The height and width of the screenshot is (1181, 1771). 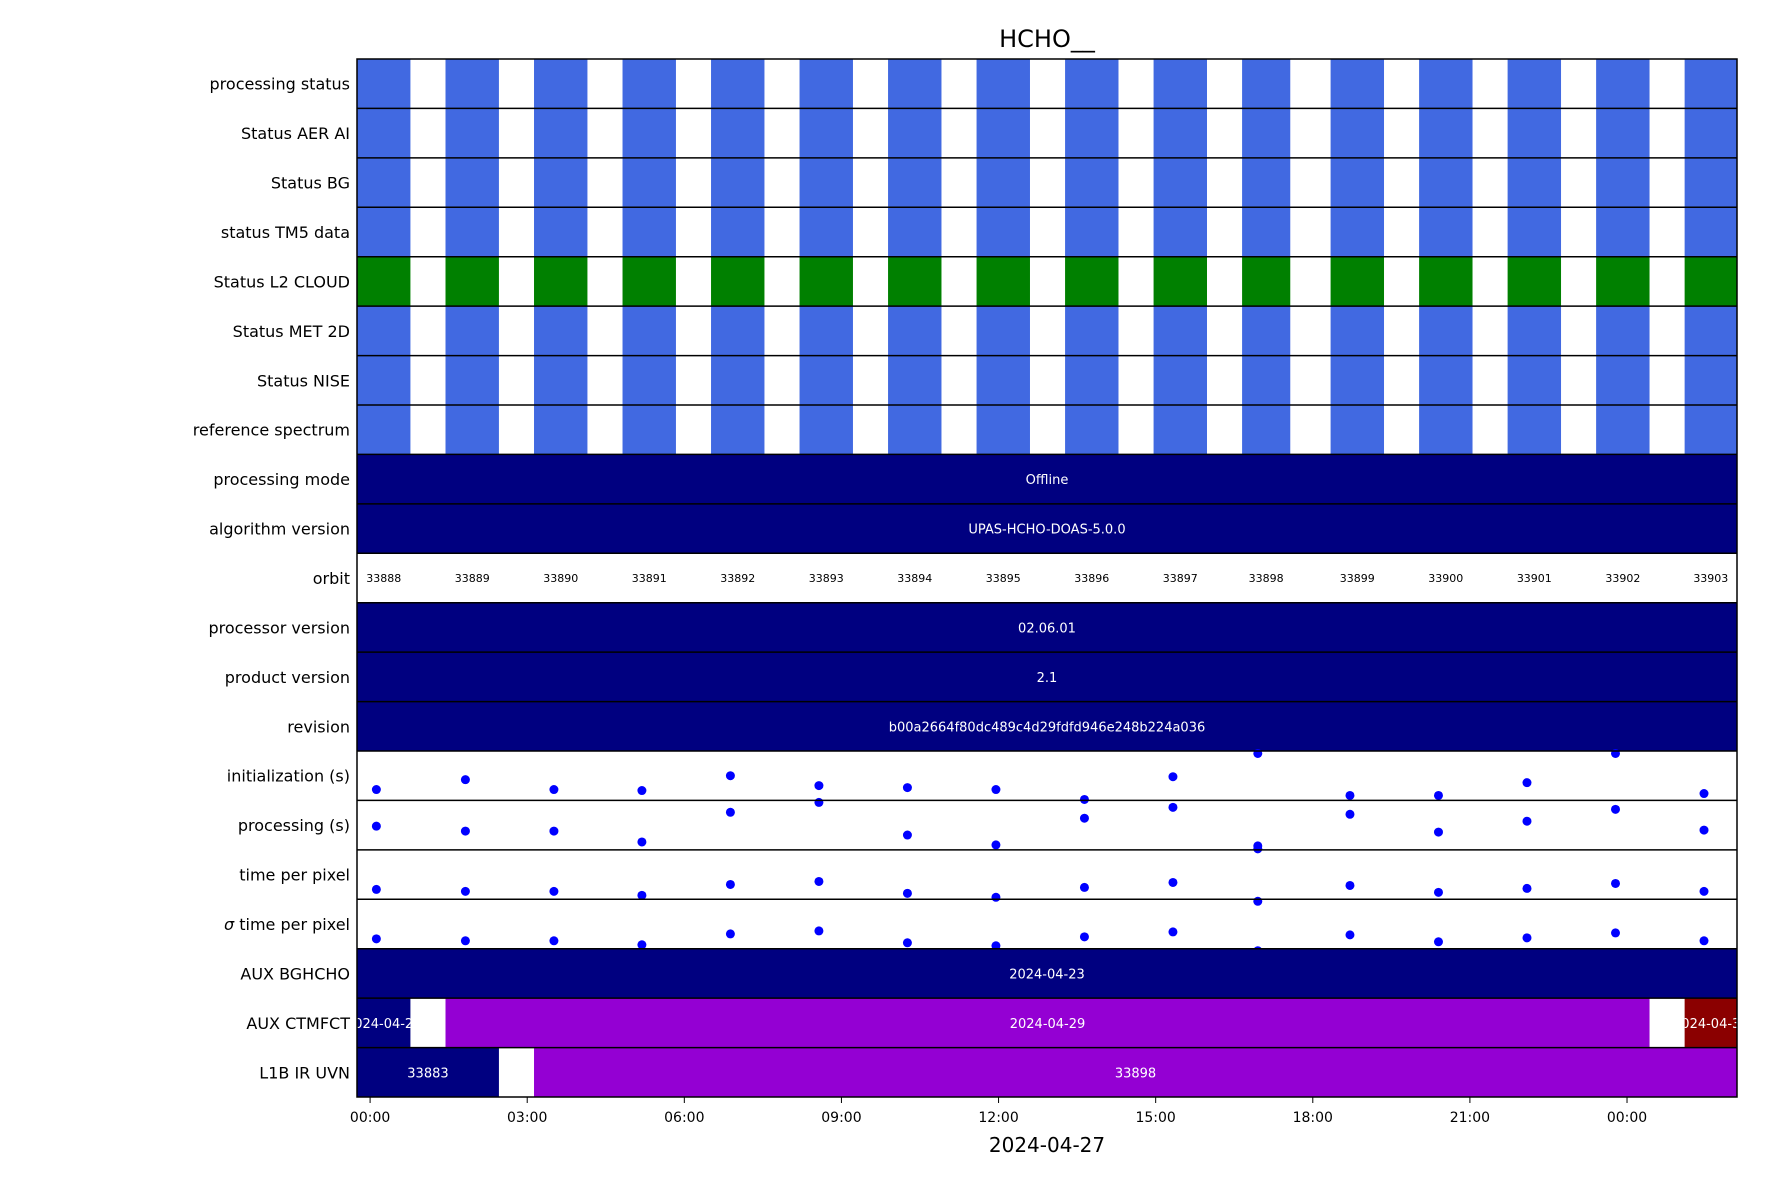 I want to click on orbit-label: 33899, so click(x=1357, y=578).